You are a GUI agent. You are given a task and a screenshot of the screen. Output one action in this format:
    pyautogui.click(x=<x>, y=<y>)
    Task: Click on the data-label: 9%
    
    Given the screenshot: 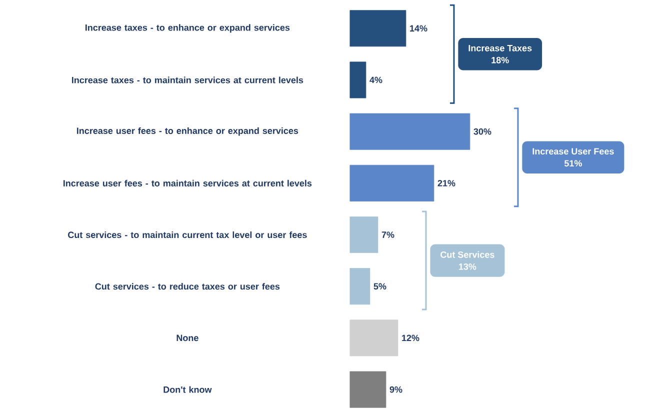 What is the action you would take?
    pyautogui.click(x=396, y=389)
    